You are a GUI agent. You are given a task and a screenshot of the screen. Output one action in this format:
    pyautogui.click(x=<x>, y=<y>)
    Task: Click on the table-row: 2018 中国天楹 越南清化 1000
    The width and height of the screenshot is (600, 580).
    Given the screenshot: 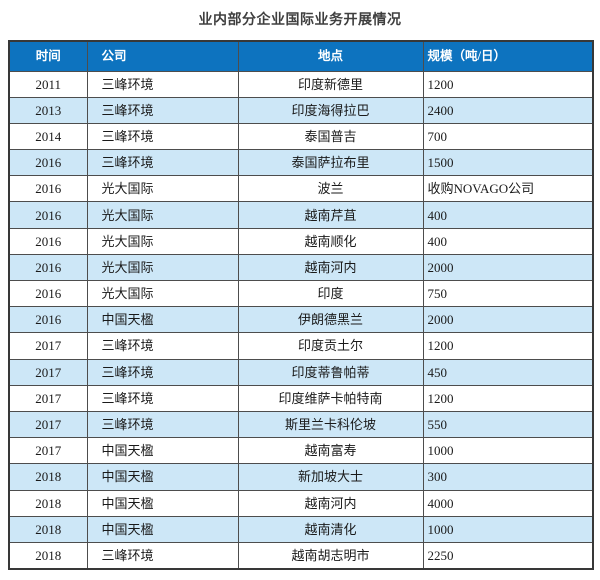 What is the action you would take?
    pyautogui.click(x=301, y=529)
    